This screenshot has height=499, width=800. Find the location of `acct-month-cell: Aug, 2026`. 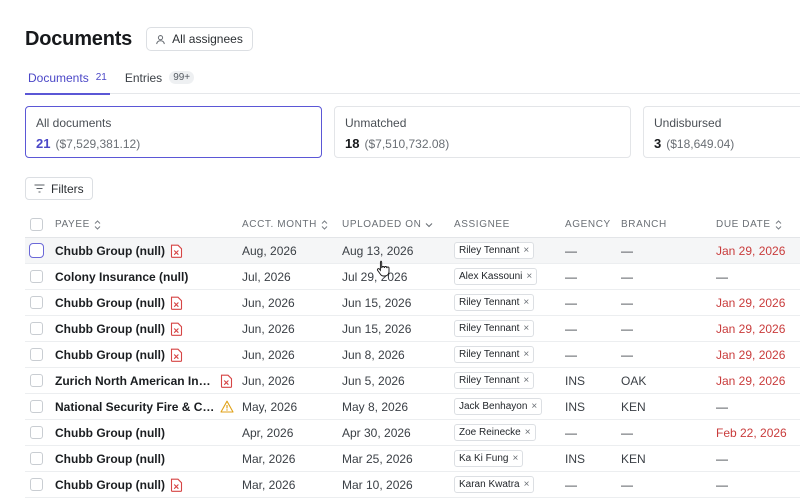

acct-month-cell: Aug, 2026 is located at coordinates (269, 250).